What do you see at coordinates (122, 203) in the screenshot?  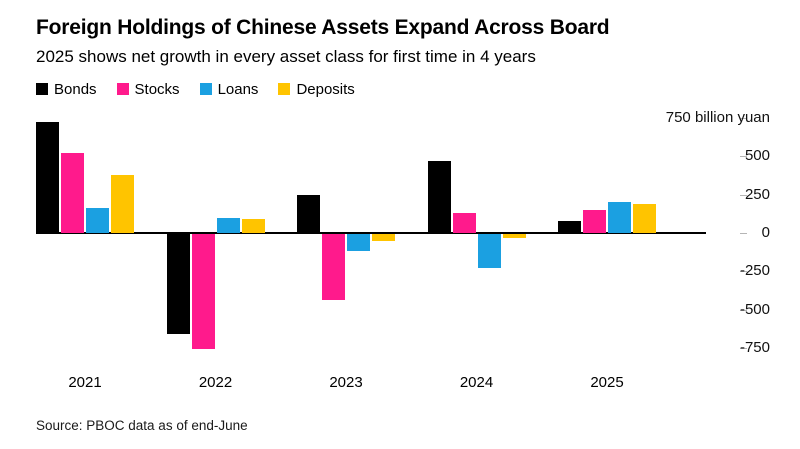 I see `bar-deposits-2021` at bounding box center [122, 203].